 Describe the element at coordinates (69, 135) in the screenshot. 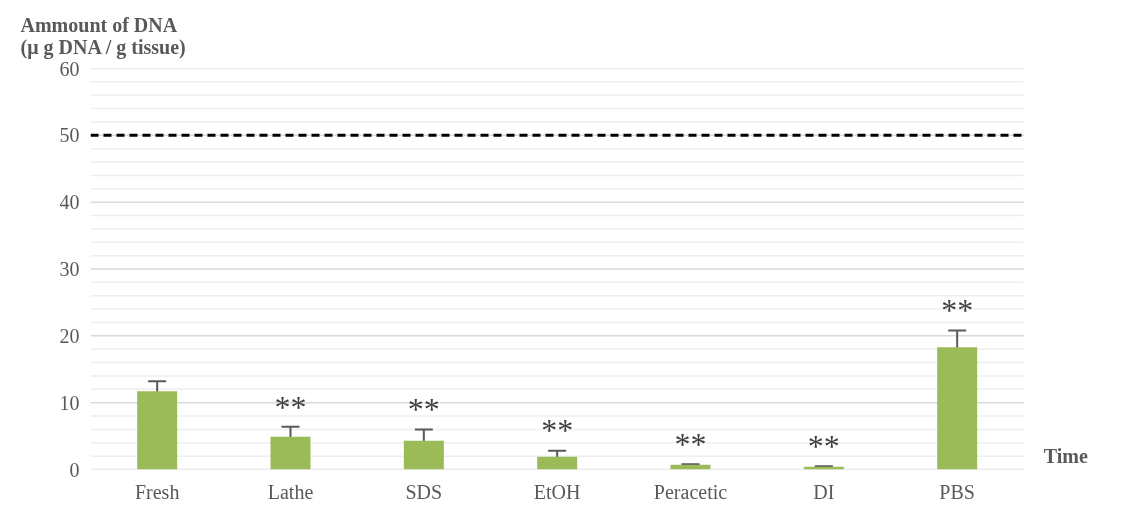

I see `y-tick-label: 50` at that location.